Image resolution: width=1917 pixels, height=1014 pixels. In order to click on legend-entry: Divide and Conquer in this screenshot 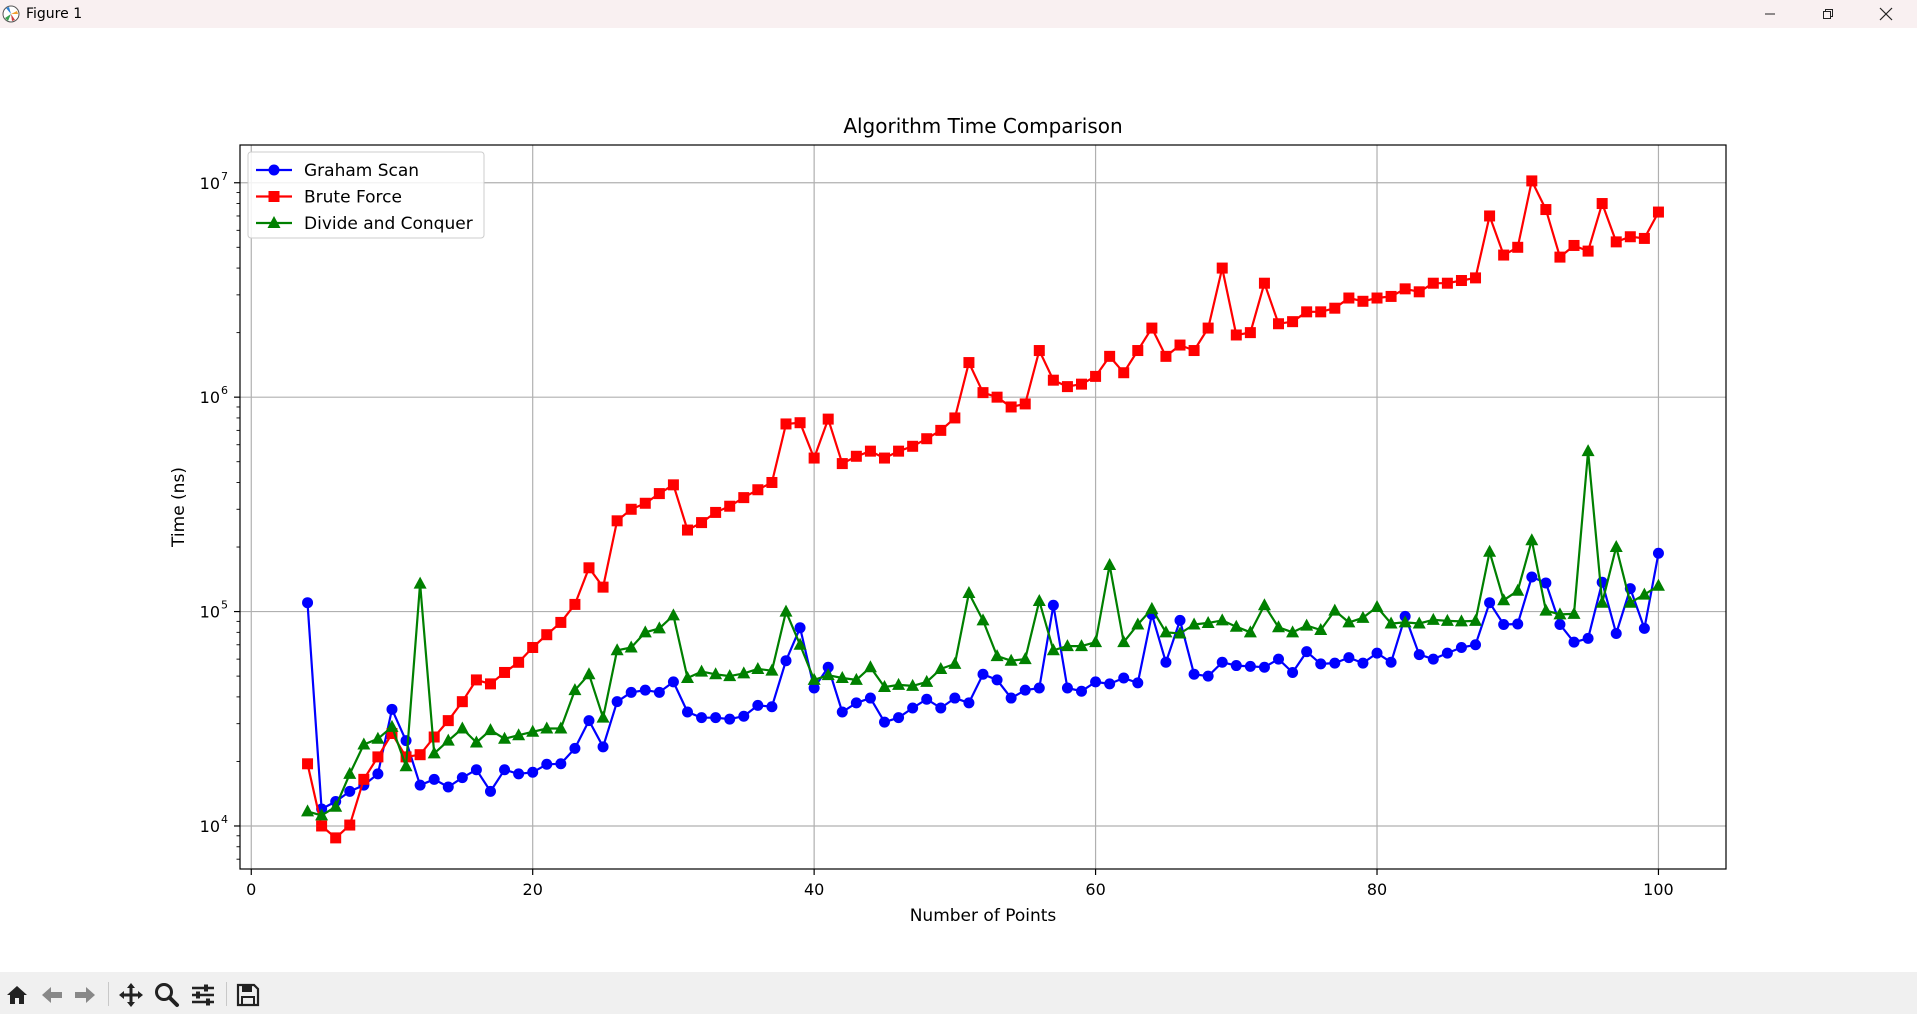, I will do `click(364, 224)`.